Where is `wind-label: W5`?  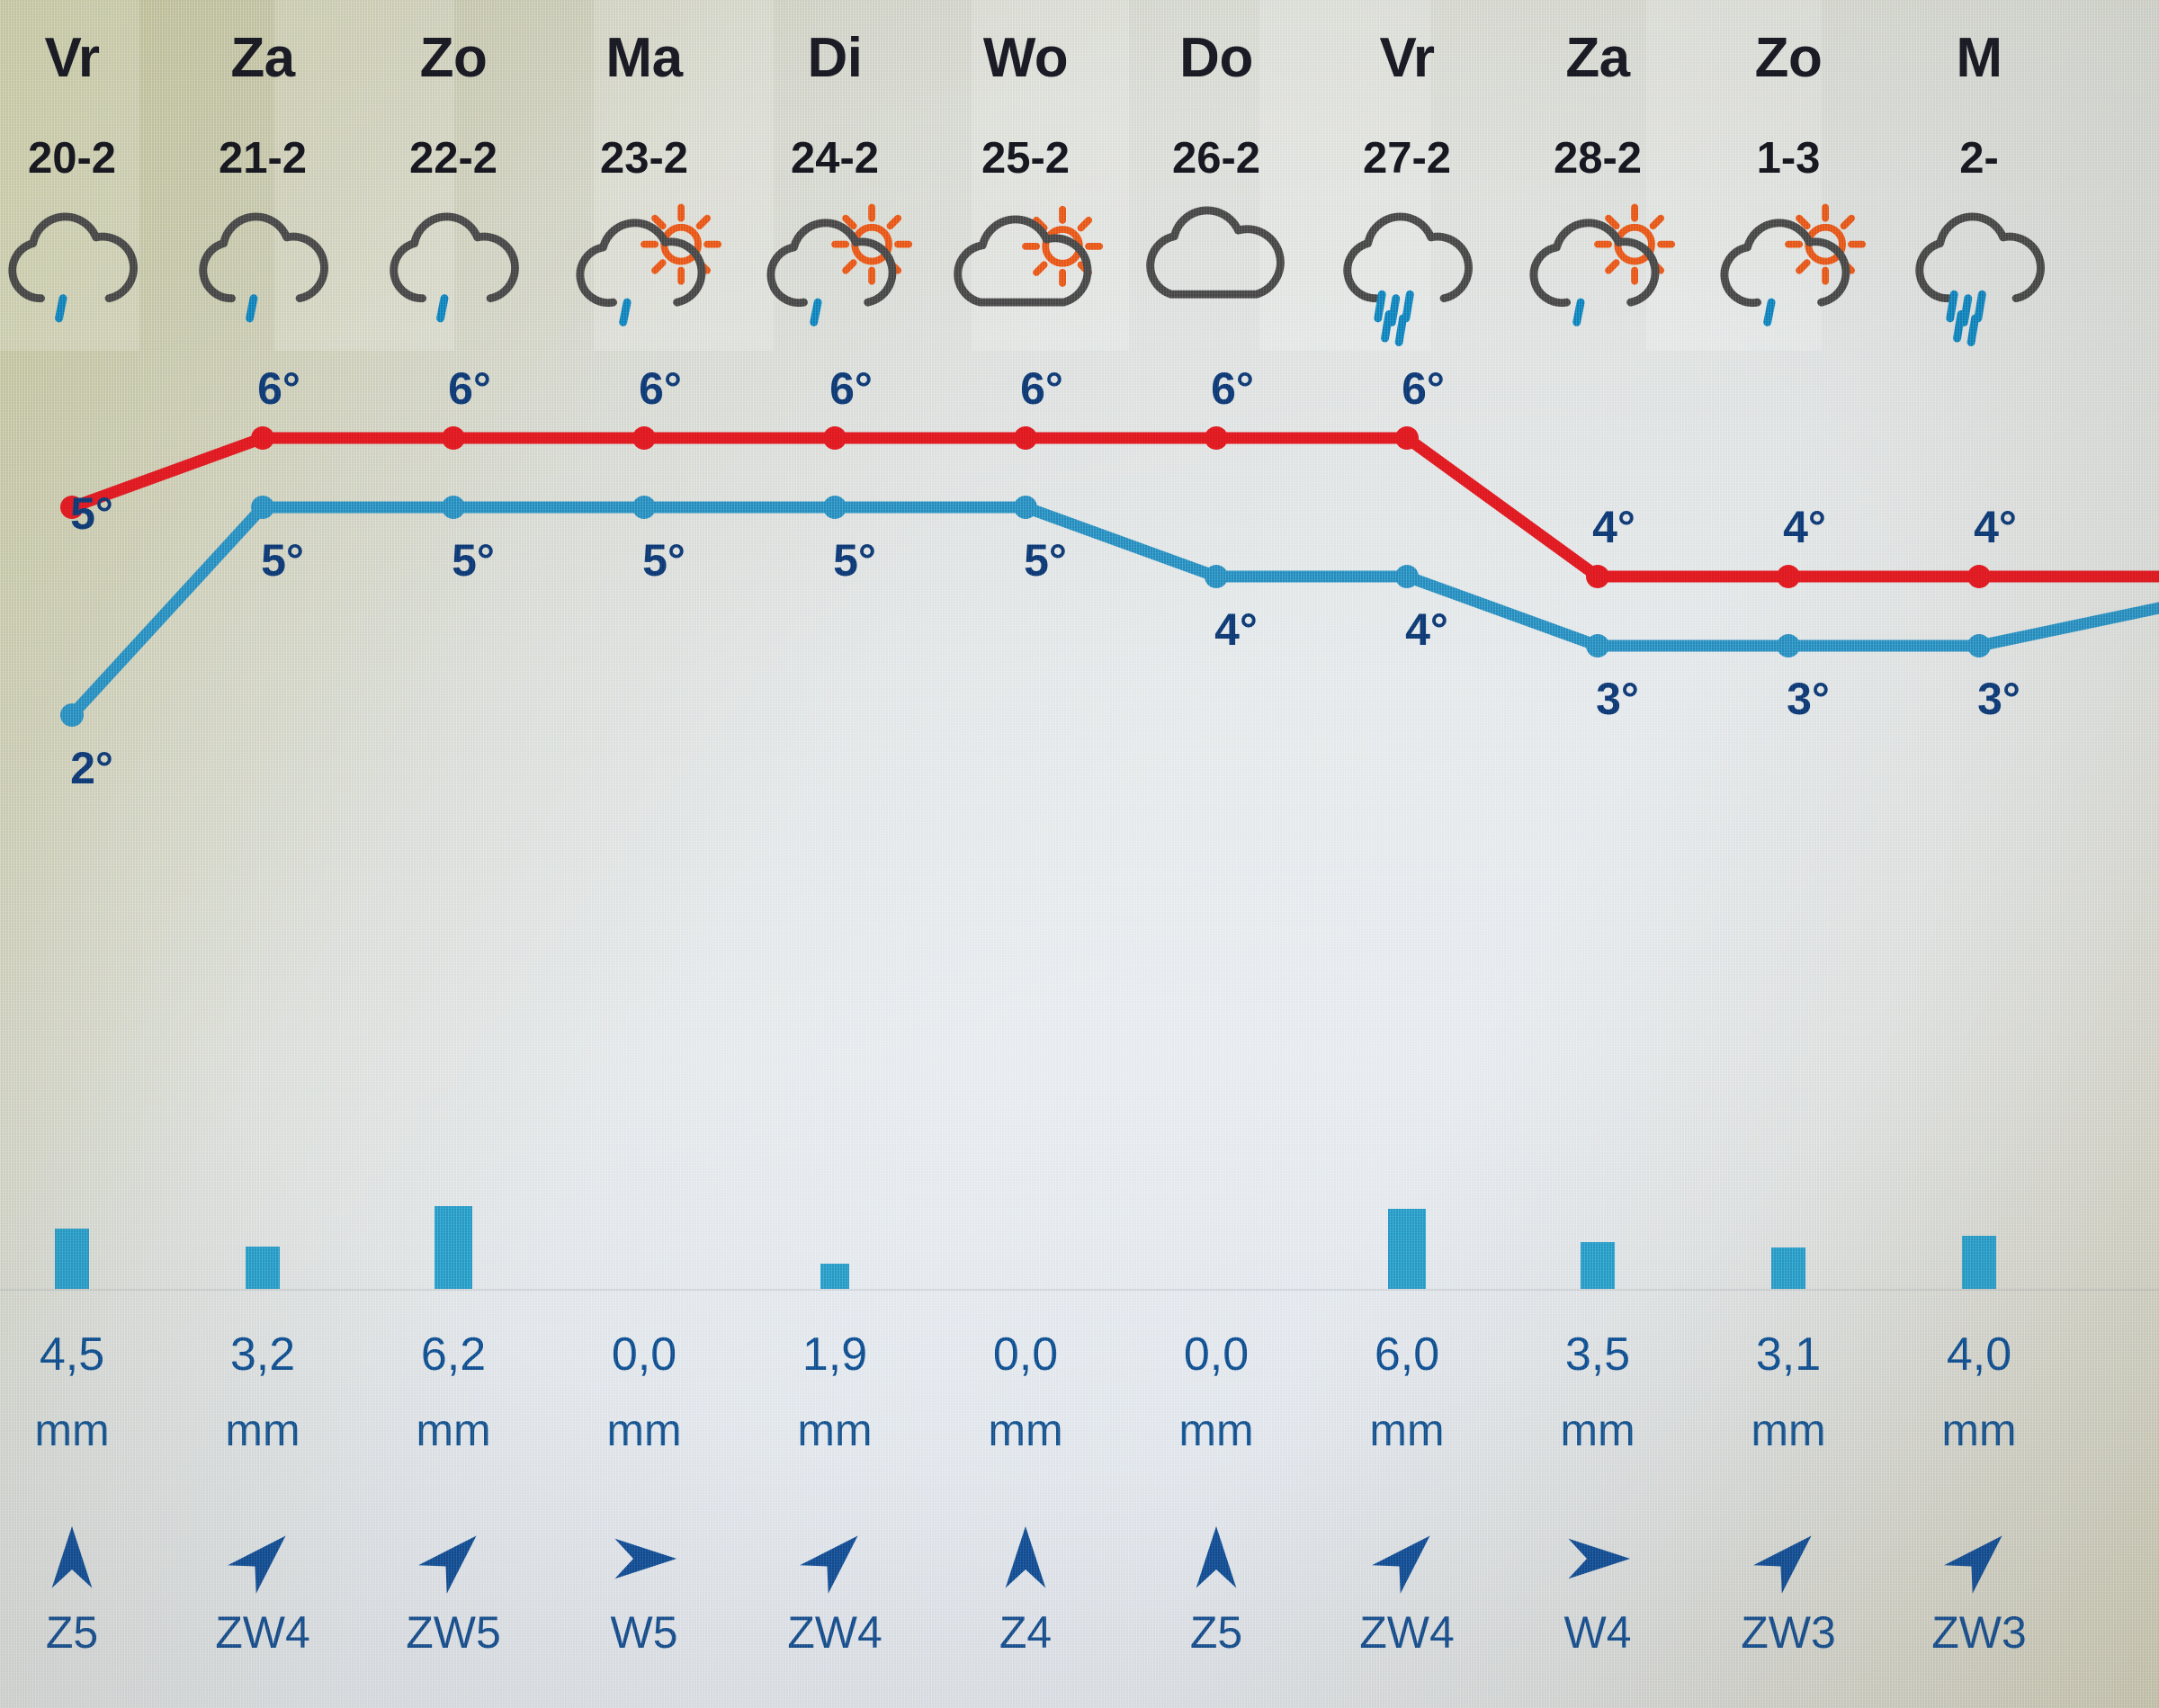
wind-label: W5 is located at coordinates (644, 1633).